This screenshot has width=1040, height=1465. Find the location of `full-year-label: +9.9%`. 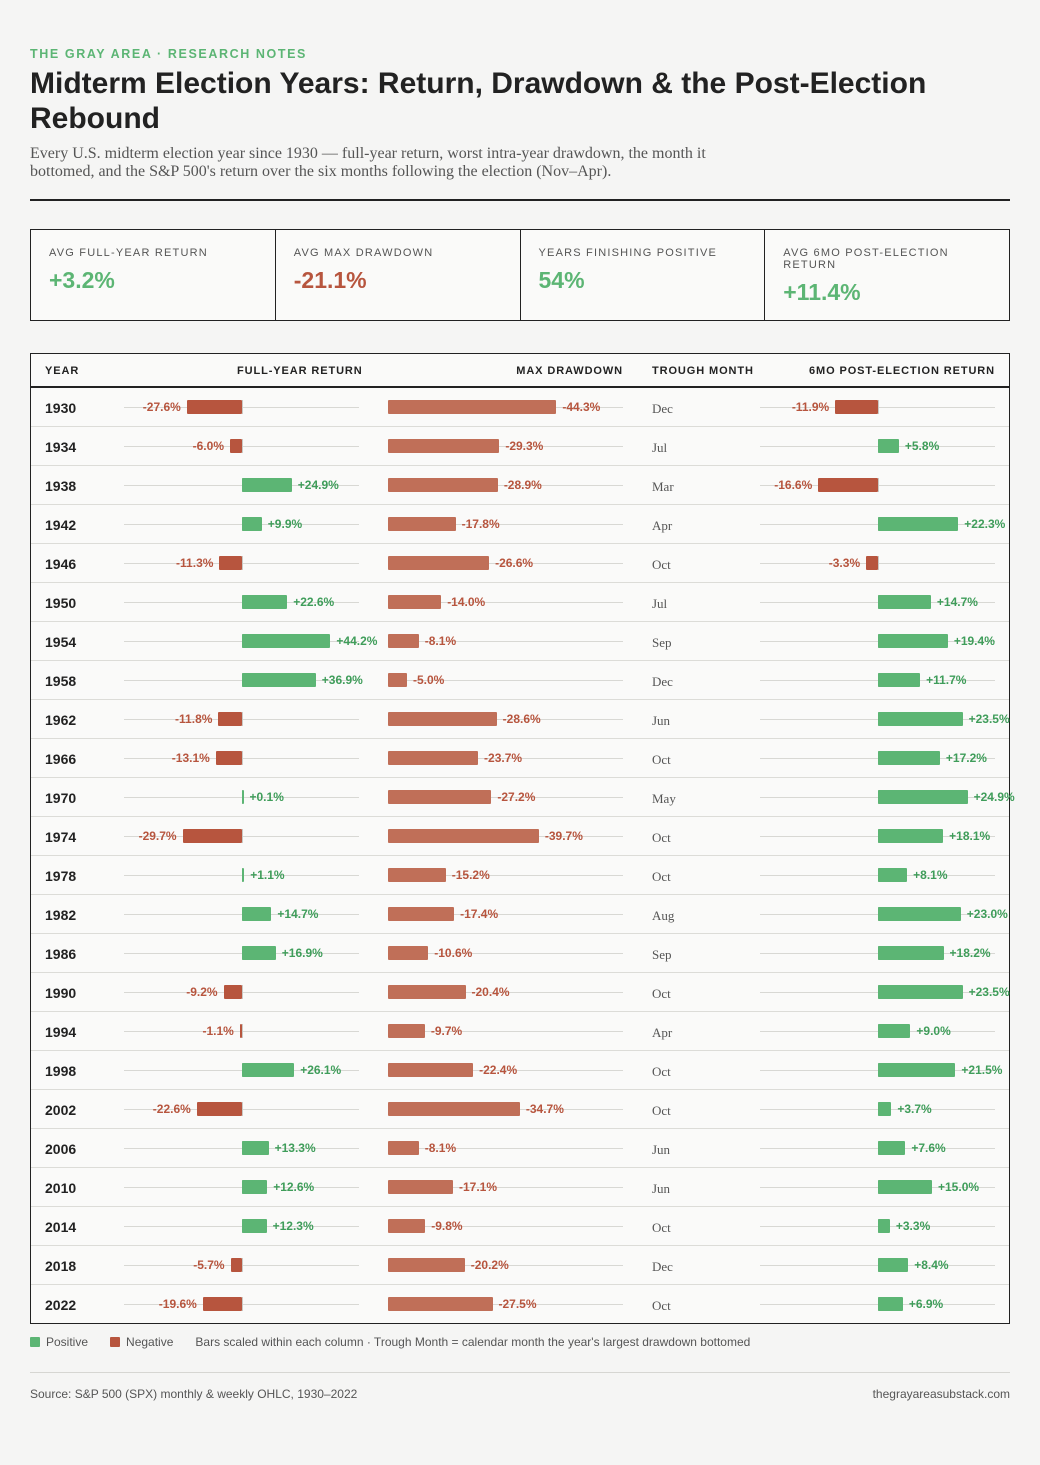

full-year-label: +9.9% is located at coordinates (285, 524).